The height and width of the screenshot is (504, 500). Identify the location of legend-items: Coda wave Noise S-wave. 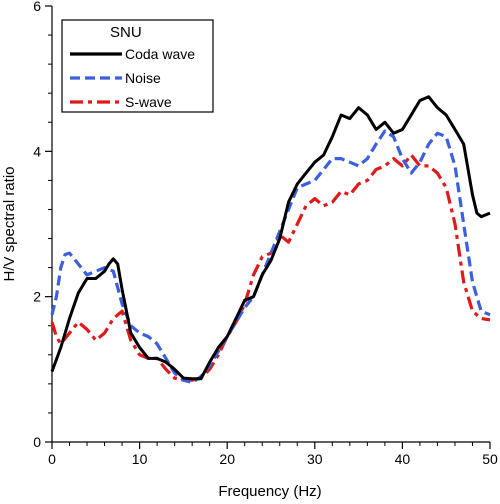
(132, 78).